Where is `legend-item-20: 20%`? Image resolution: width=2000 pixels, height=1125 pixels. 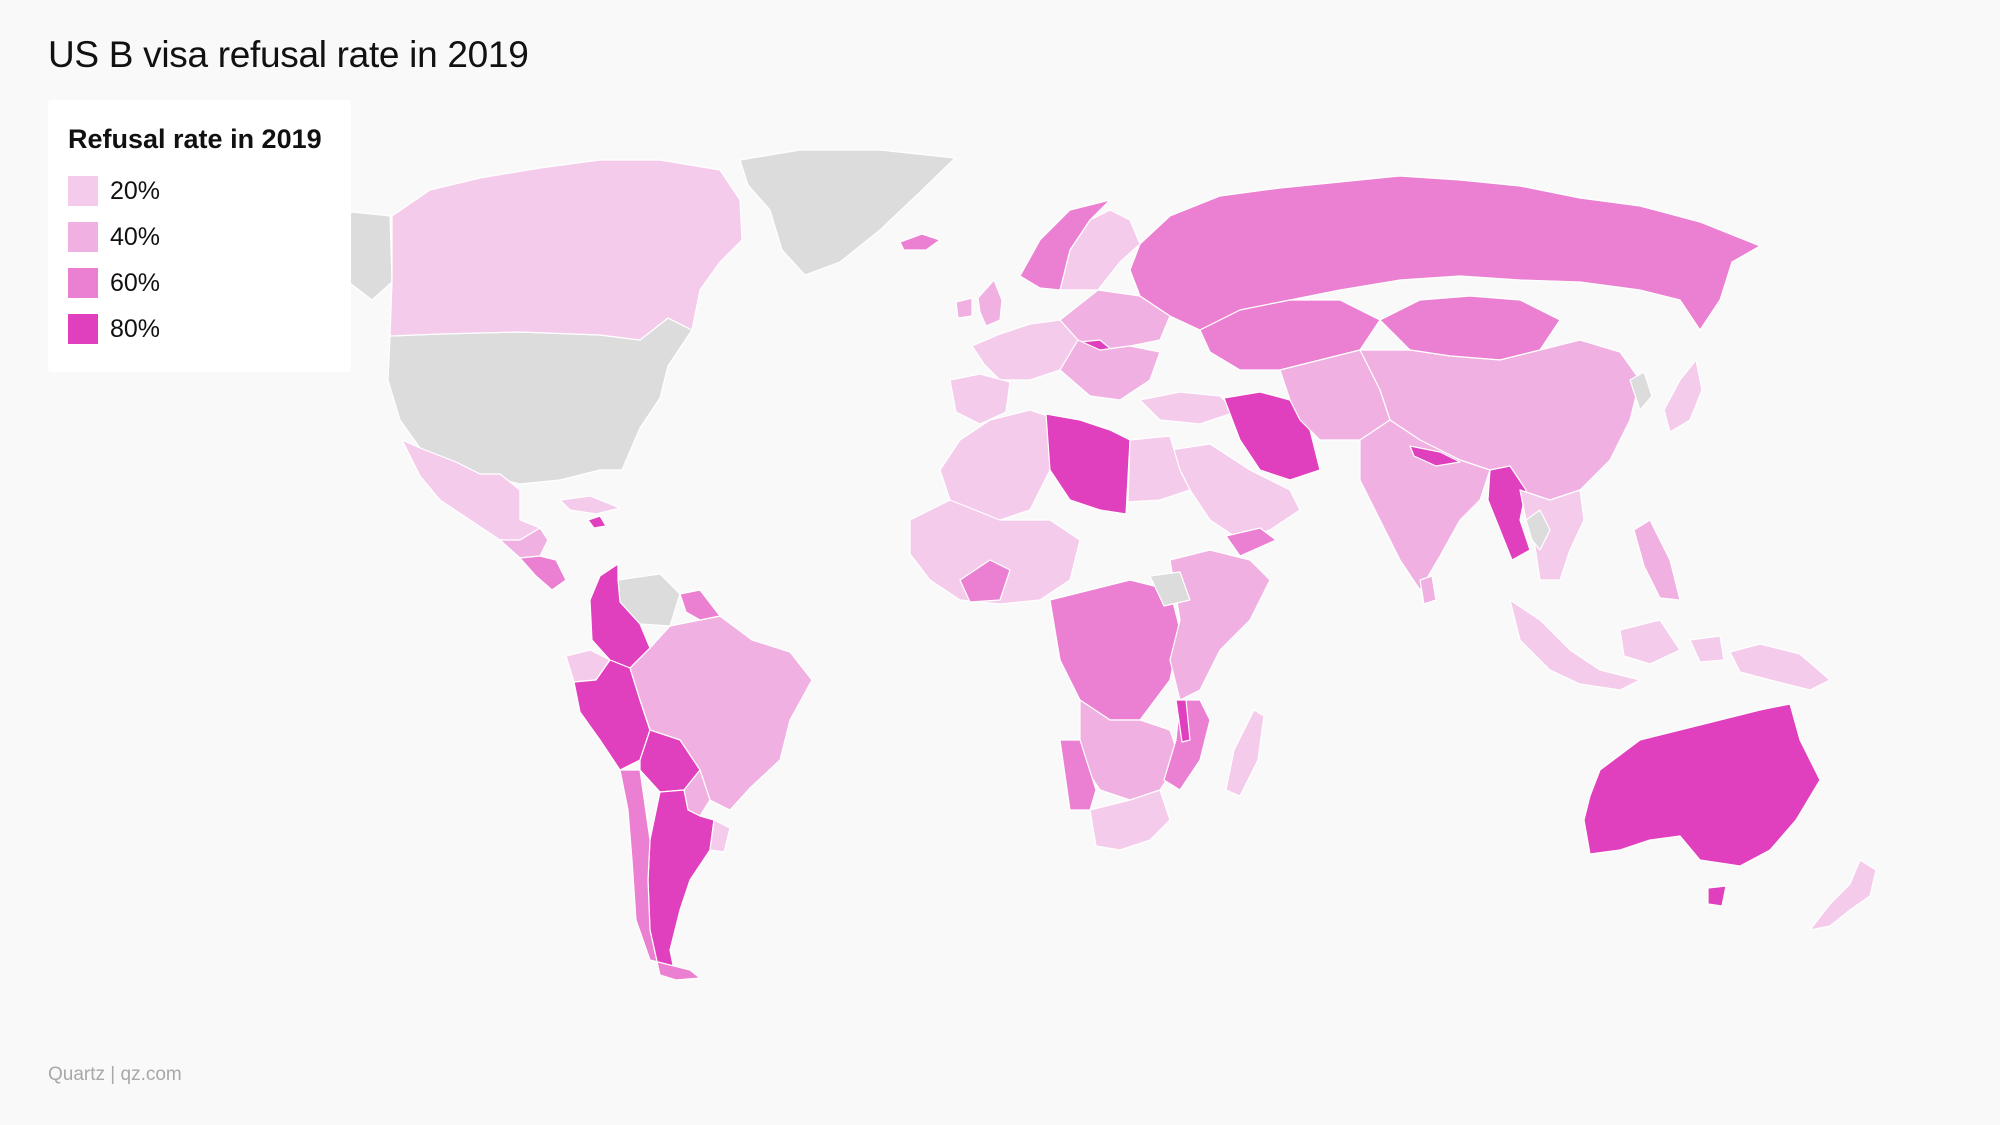 legend-item-20: 20% is located at coordinates (114, 191).